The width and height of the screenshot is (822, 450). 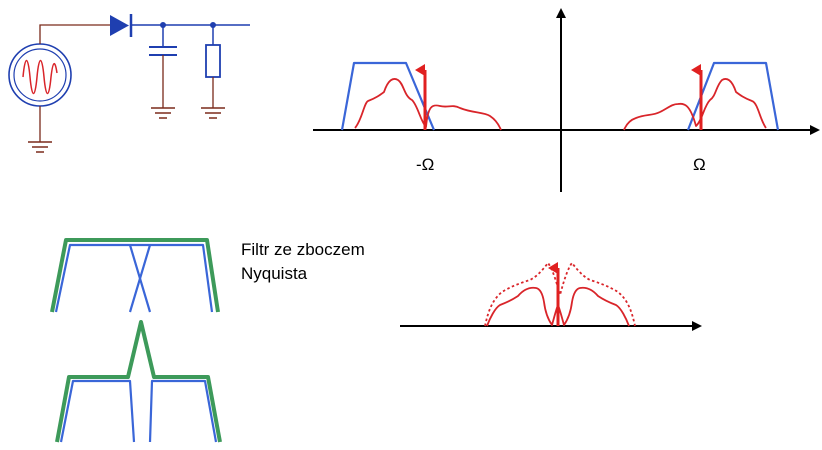 I want to click on nyquist-filter-sketch-top, so click(x=135, y=275).